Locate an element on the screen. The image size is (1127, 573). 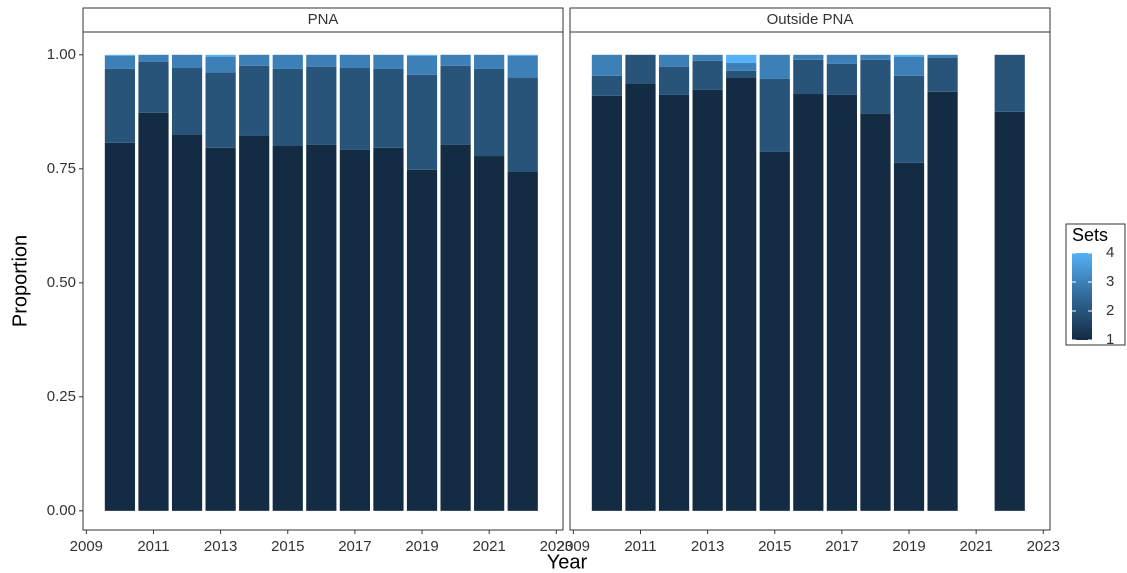
x-axis-title: Year is located at coordinates (567, 562).